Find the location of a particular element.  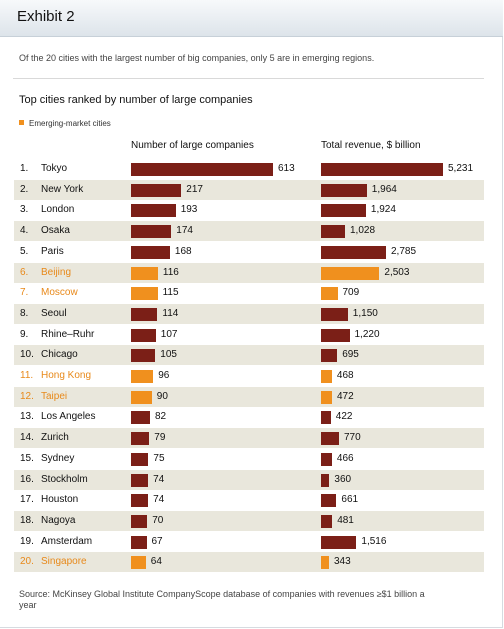

city-label: Los Angeles is located at coordinates (68, 417).